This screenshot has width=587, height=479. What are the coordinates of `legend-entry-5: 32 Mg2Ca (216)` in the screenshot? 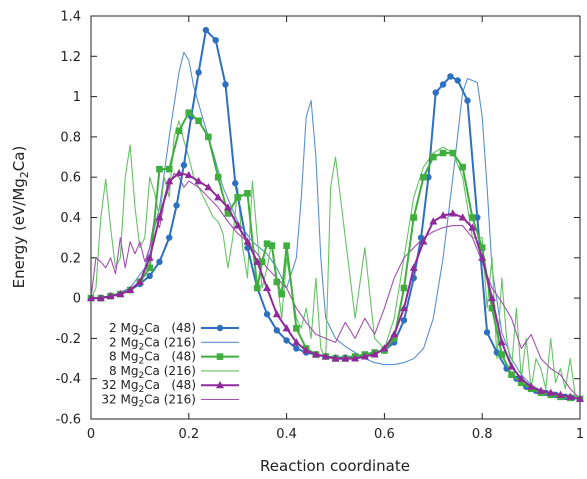 It's located at (170, 401).